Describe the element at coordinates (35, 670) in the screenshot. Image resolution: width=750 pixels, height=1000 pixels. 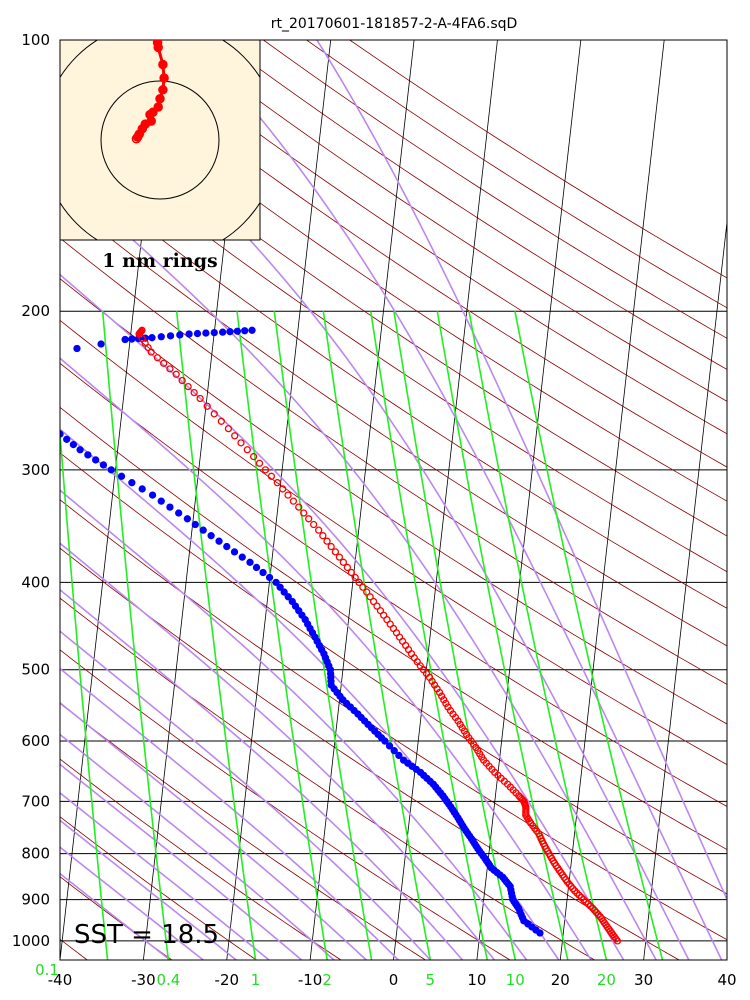
I see `pressure-tick-label: 500` at that location.